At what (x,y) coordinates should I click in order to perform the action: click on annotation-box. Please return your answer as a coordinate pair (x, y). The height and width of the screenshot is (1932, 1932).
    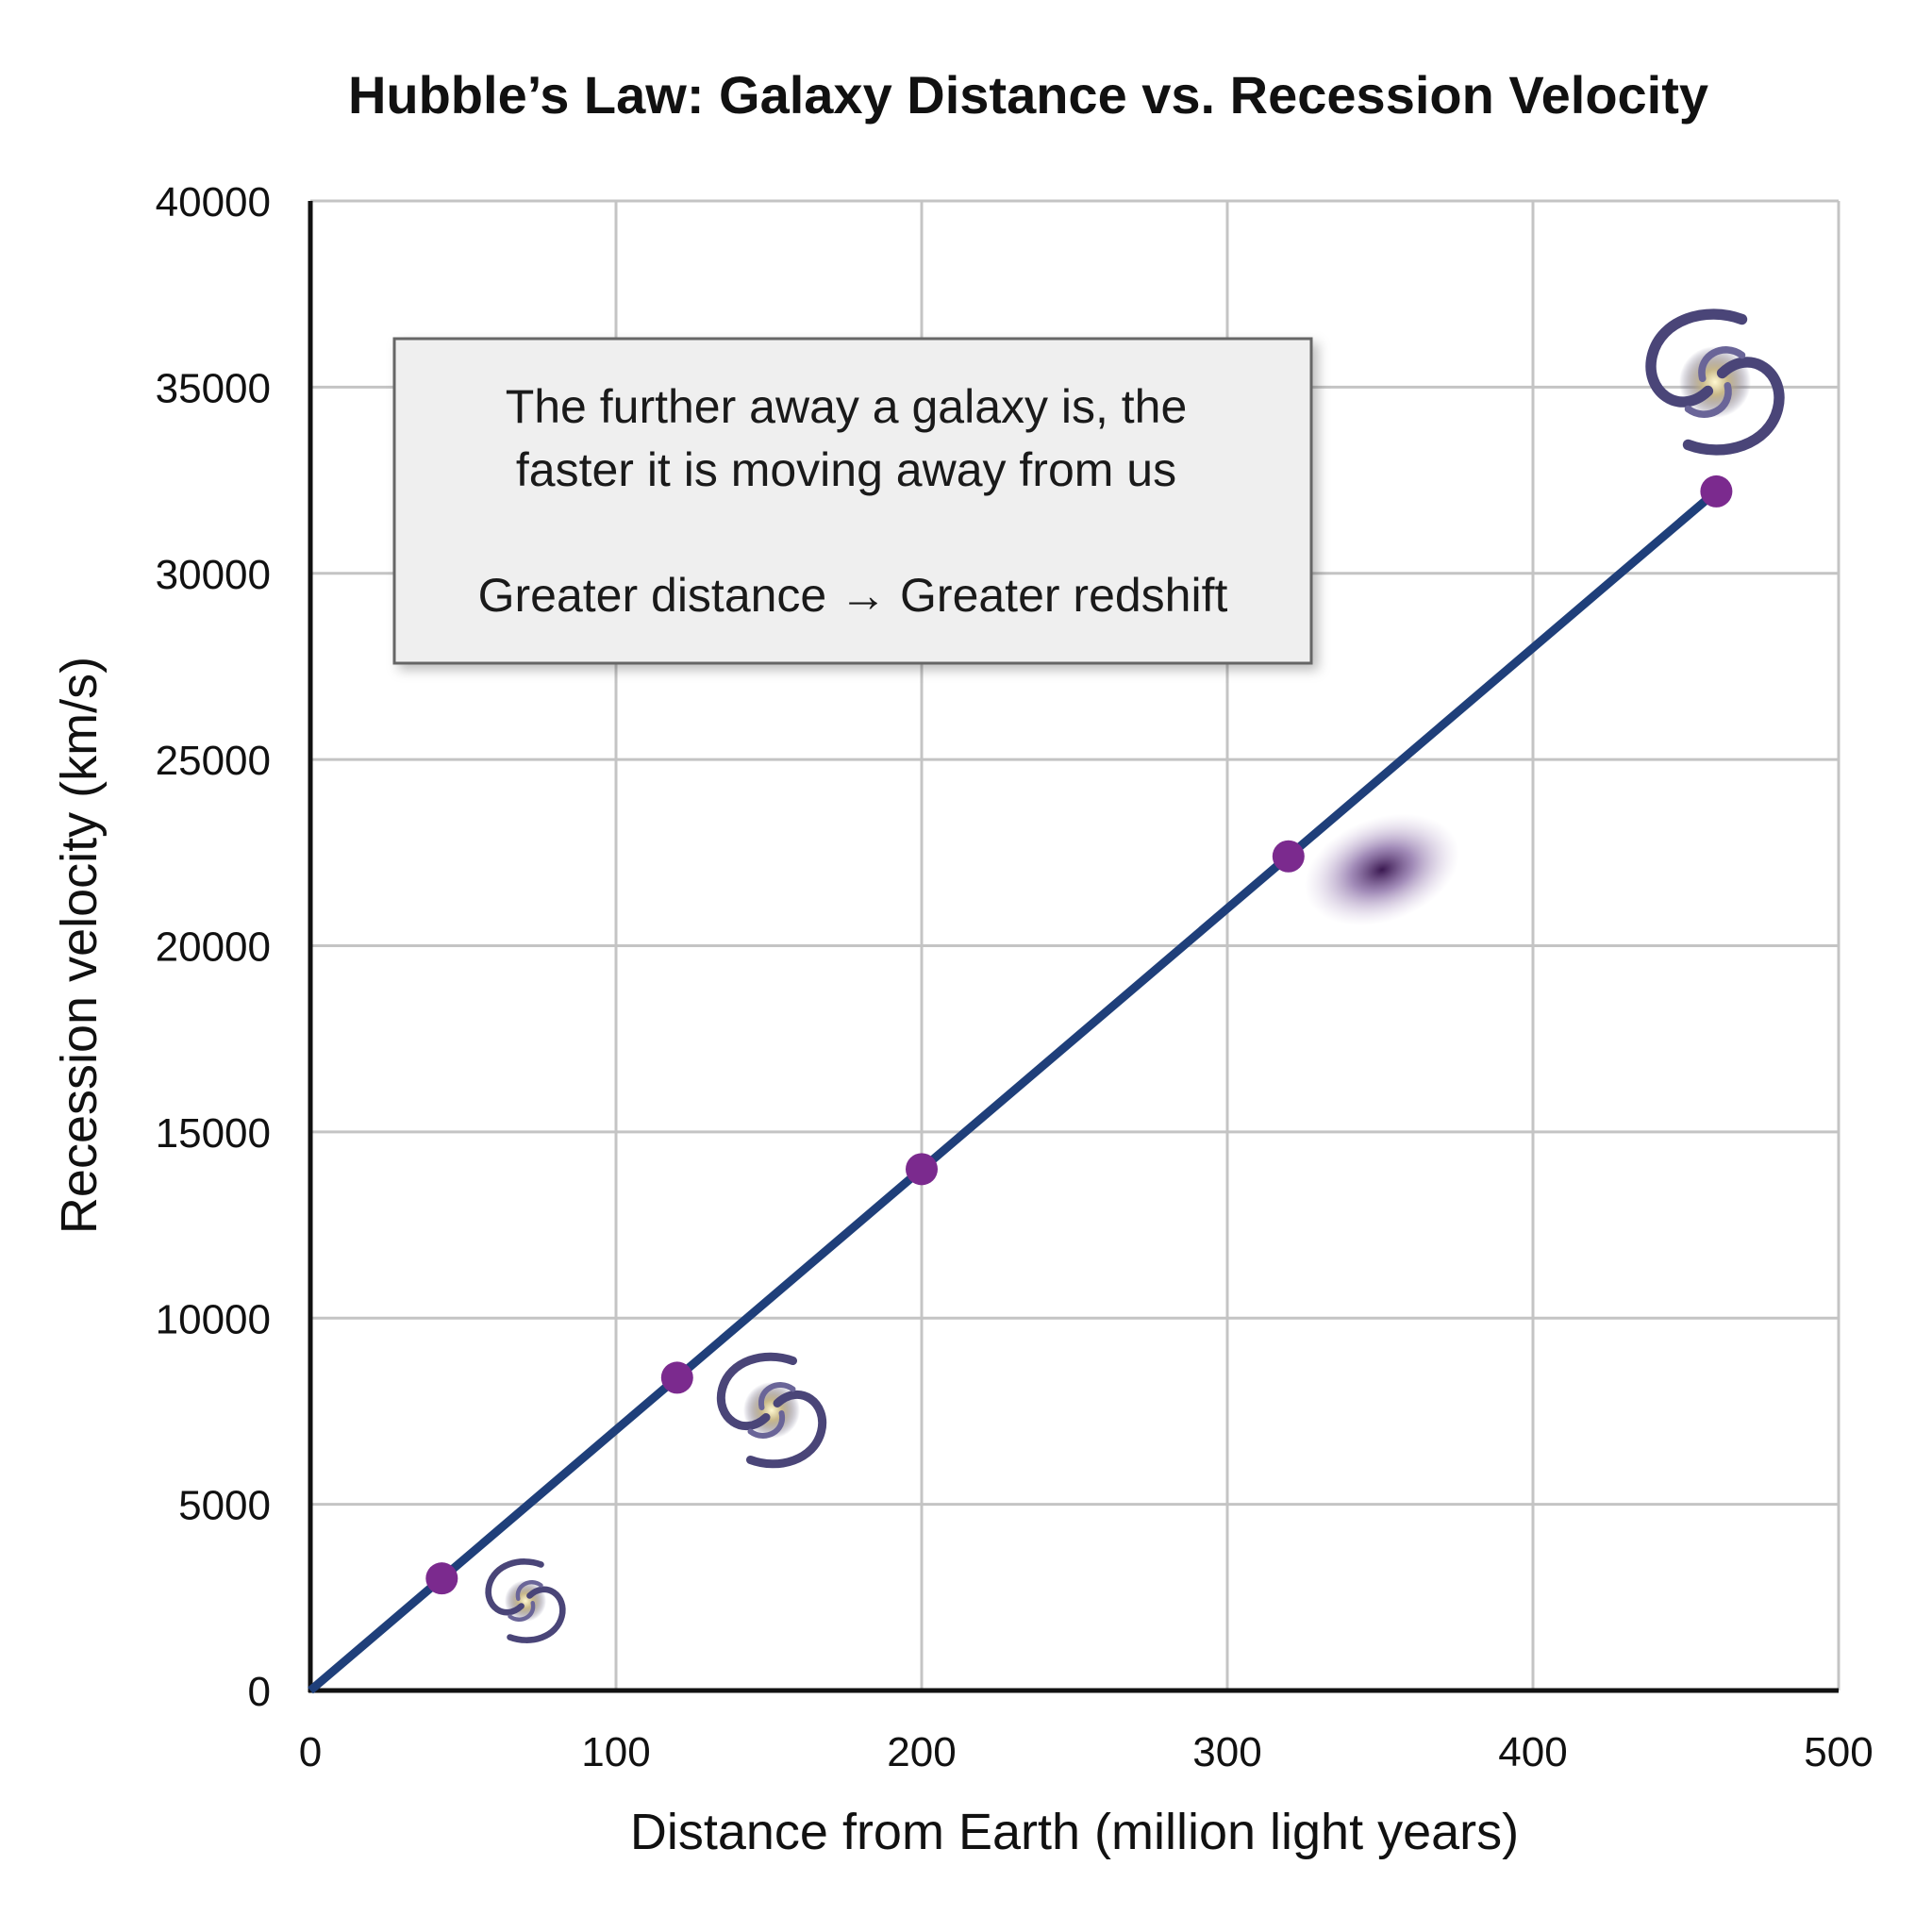
    Looking at the image, I should click on (853, 501).